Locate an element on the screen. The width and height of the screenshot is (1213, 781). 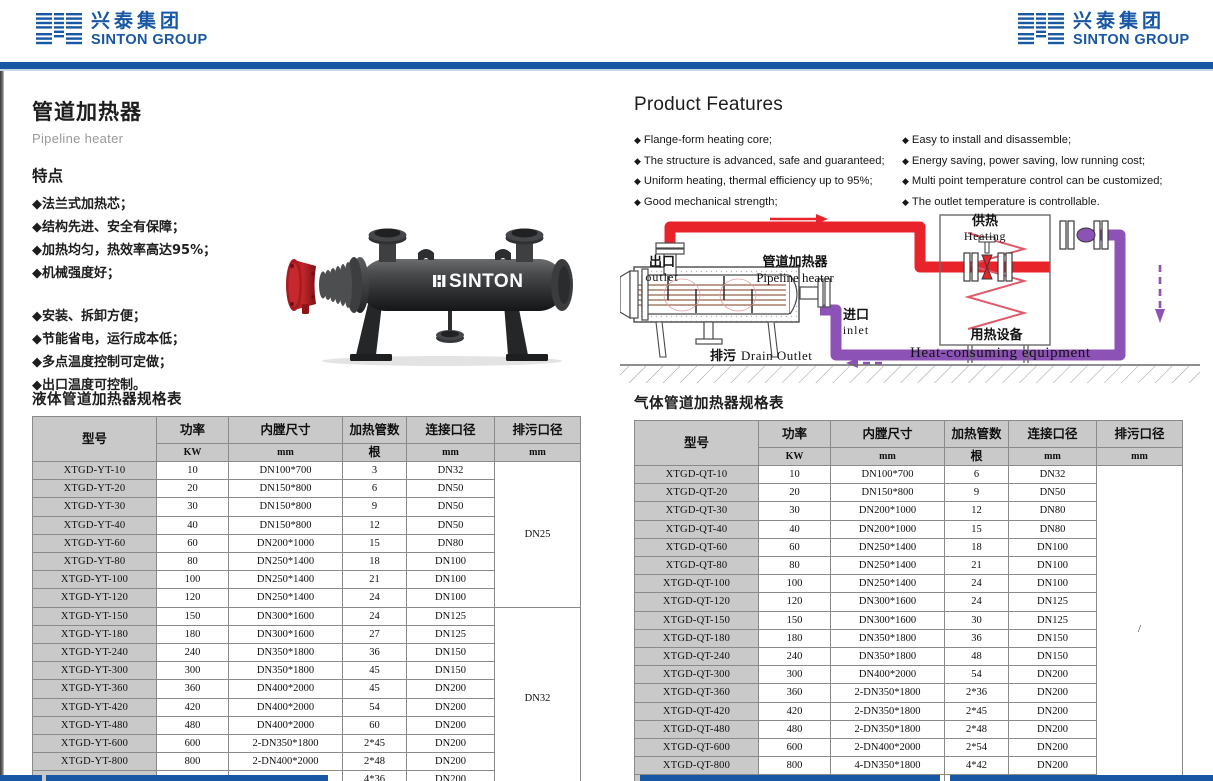
cell-value: 10 is located at coordinates (794, 474).